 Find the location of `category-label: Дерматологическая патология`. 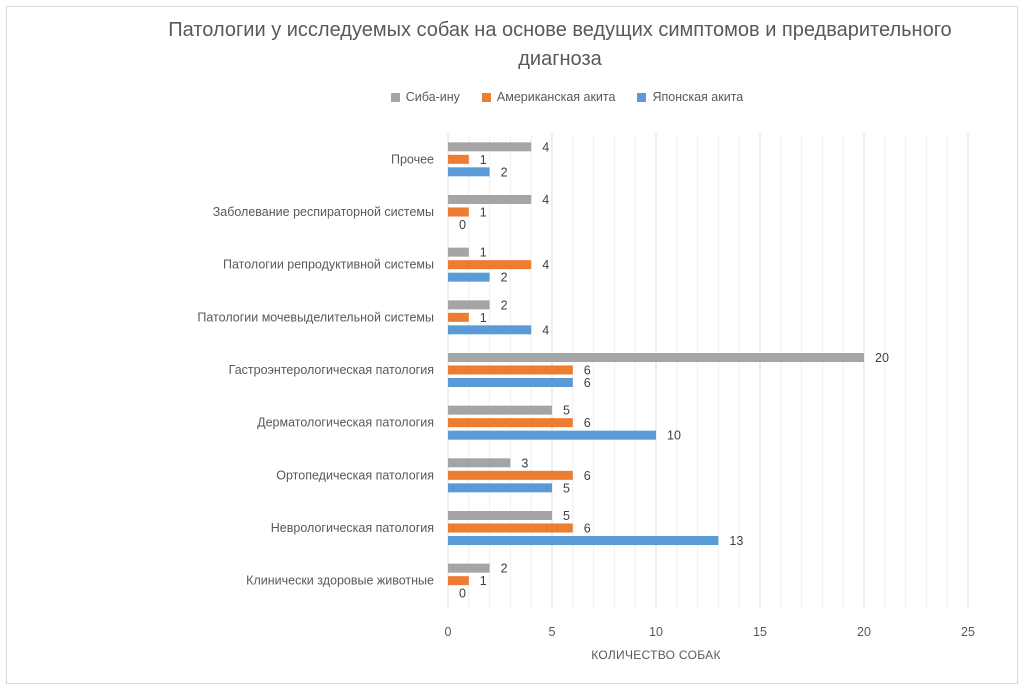

category-label: Дерматологическая патология is located at coordinates (345, 423).